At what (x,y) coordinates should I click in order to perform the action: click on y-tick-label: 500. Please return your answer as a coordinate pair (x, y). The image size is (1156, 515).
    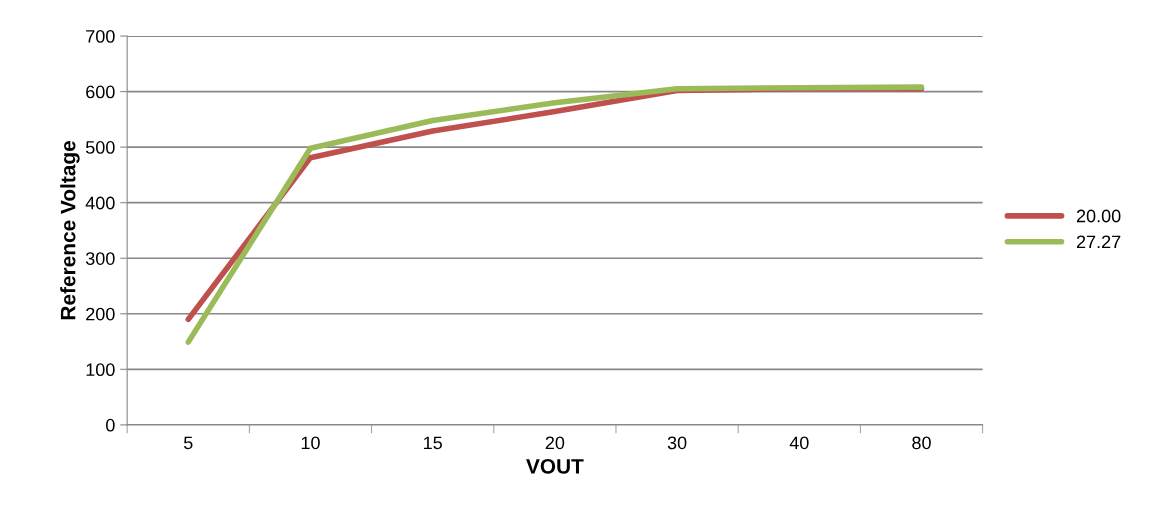
    Looking at the image, I should click on (100, 147).